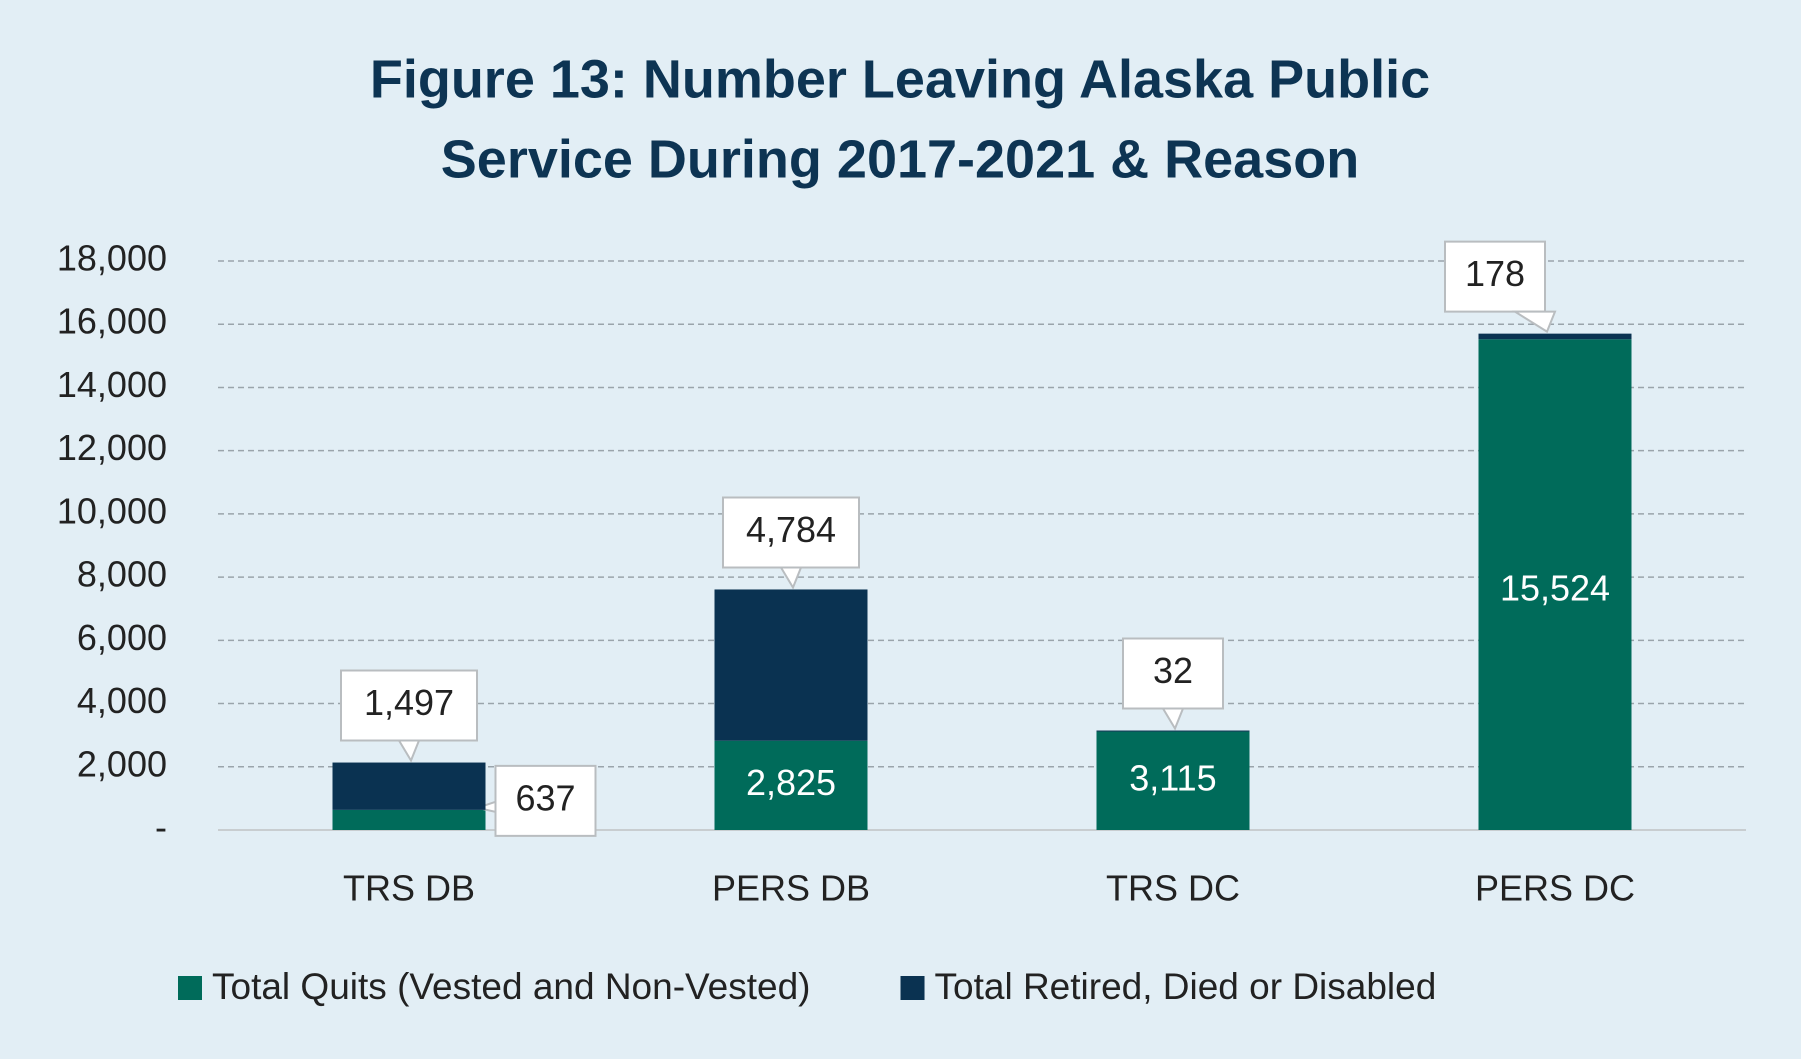 This screenshot has width=1801, height=1059. I want to click on y-tick-label: 18,000, so click(112, 258).